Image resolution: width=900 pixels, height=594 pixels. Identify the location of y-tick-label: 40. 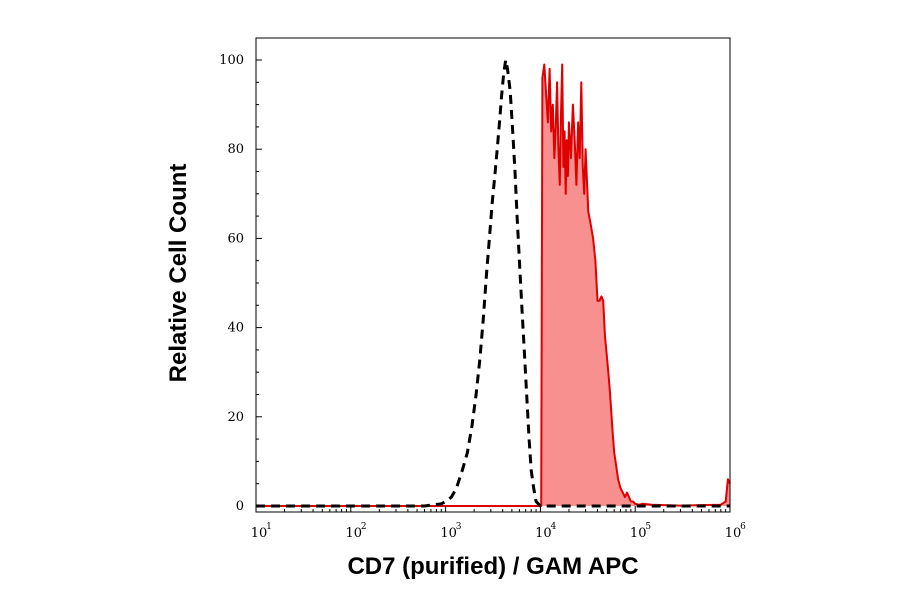
(235, 328).